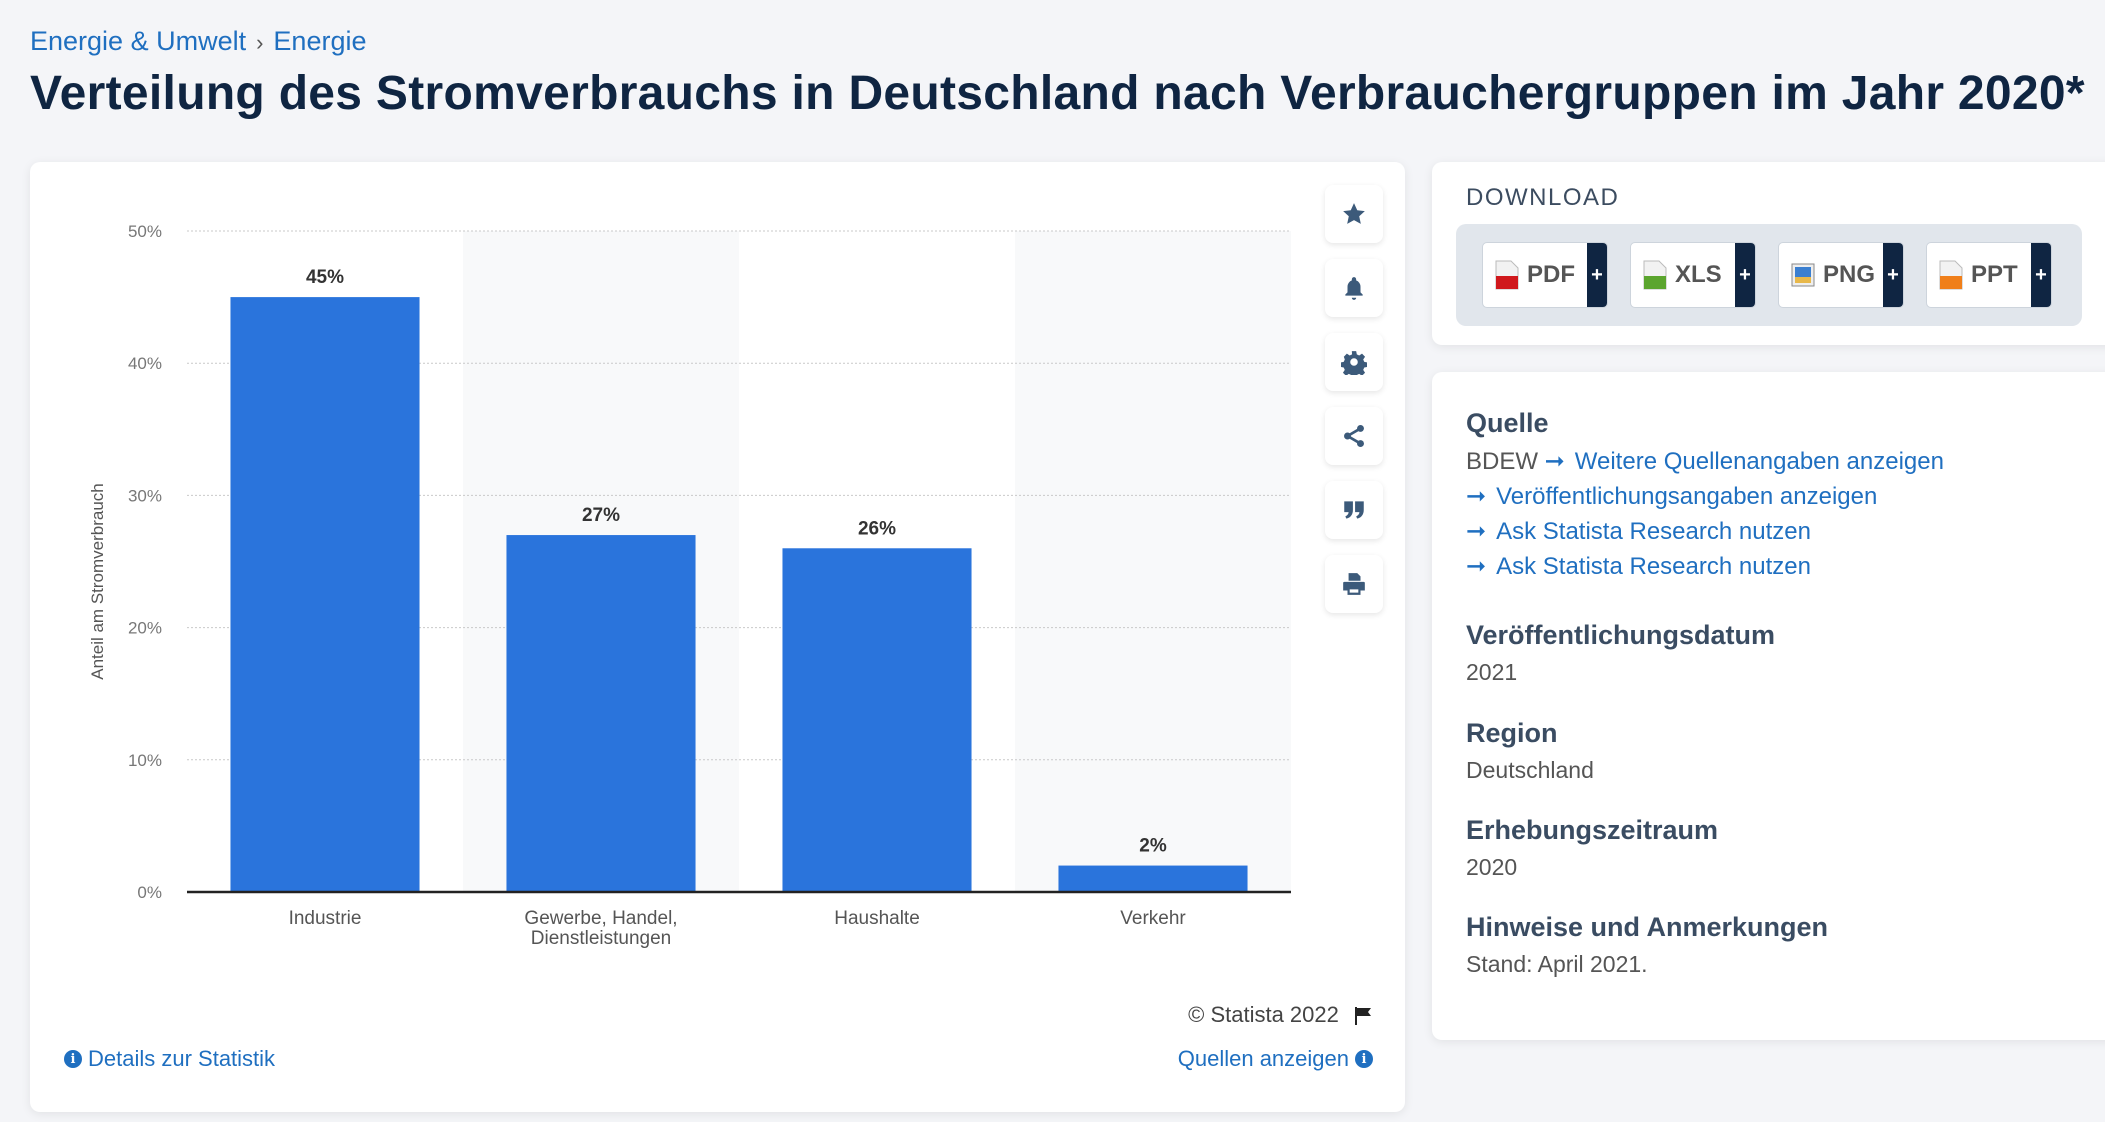 This screenshot has width=2105, height=1122. What do you see at coordinates (877, 918) in the screenshot?
I see `x-tick-label: Haushalte` at bounding box center [877, 918].